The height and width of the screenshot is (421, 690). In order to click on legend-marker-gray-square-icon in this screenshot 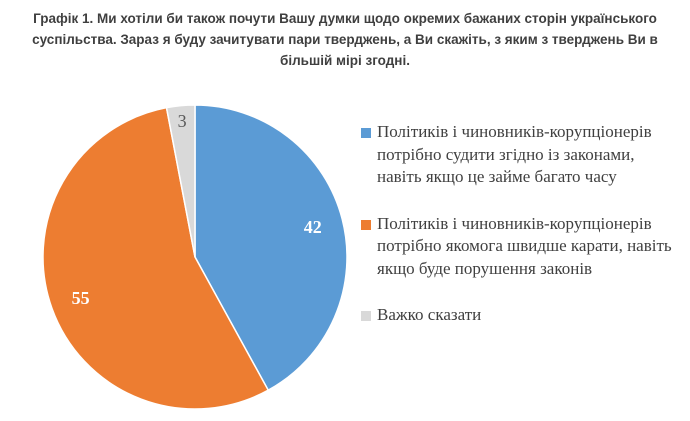, I will do `click(366, 316)`.